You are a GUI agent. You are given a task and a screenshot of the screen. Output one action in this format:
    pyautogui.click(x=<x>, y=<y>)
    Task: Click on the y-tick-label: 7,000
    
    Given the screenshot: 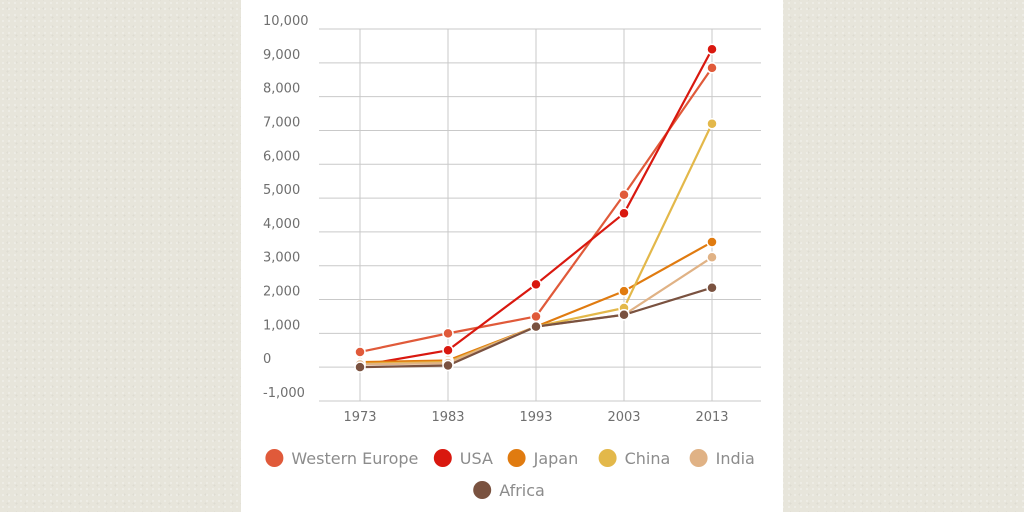 What is the action you would take?
    pyautogui.click(x=281, y=122)
    